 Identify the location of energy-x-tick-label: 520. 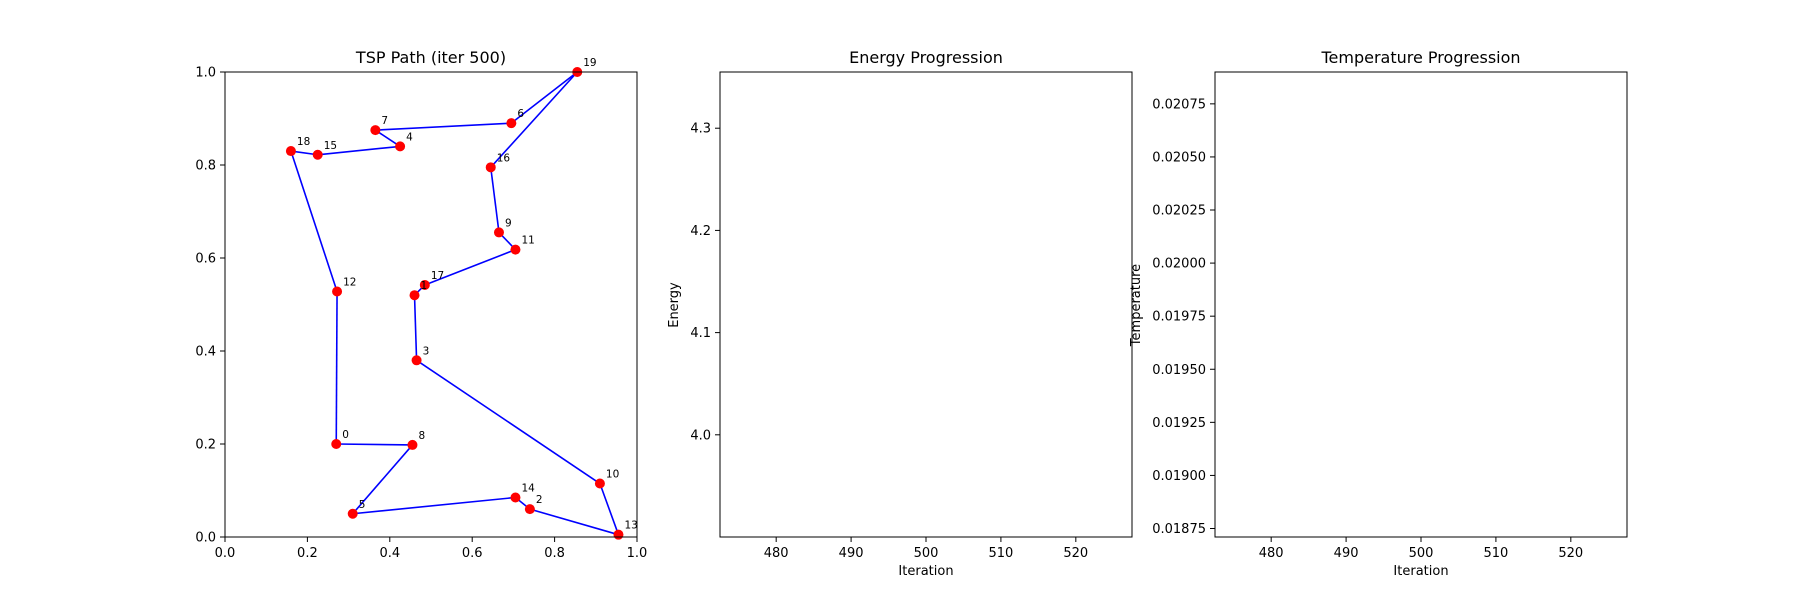
(1075, 553).